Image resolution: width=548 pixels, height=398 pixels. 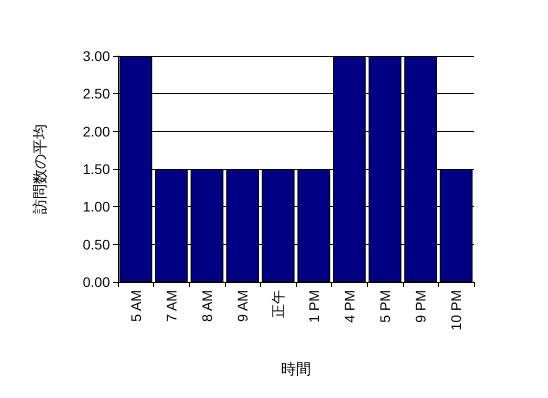 I want to click on x-tick-label: 5 AM, so click(x=136, y=306).